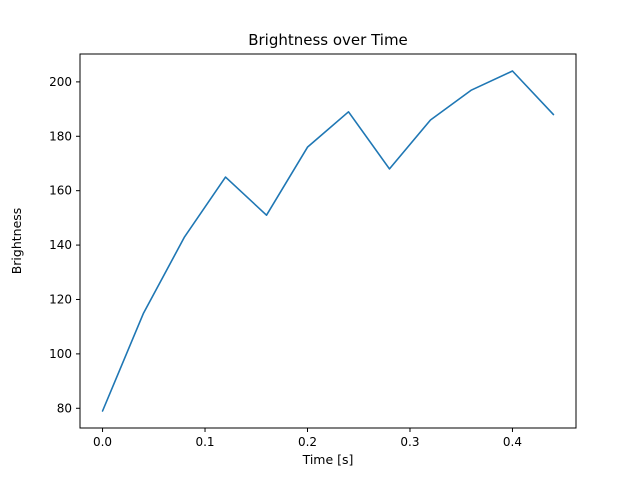  Describe the element at coordinates (307, 442) in the screenshot. I see `x-tick-label: 0.2` at that location.